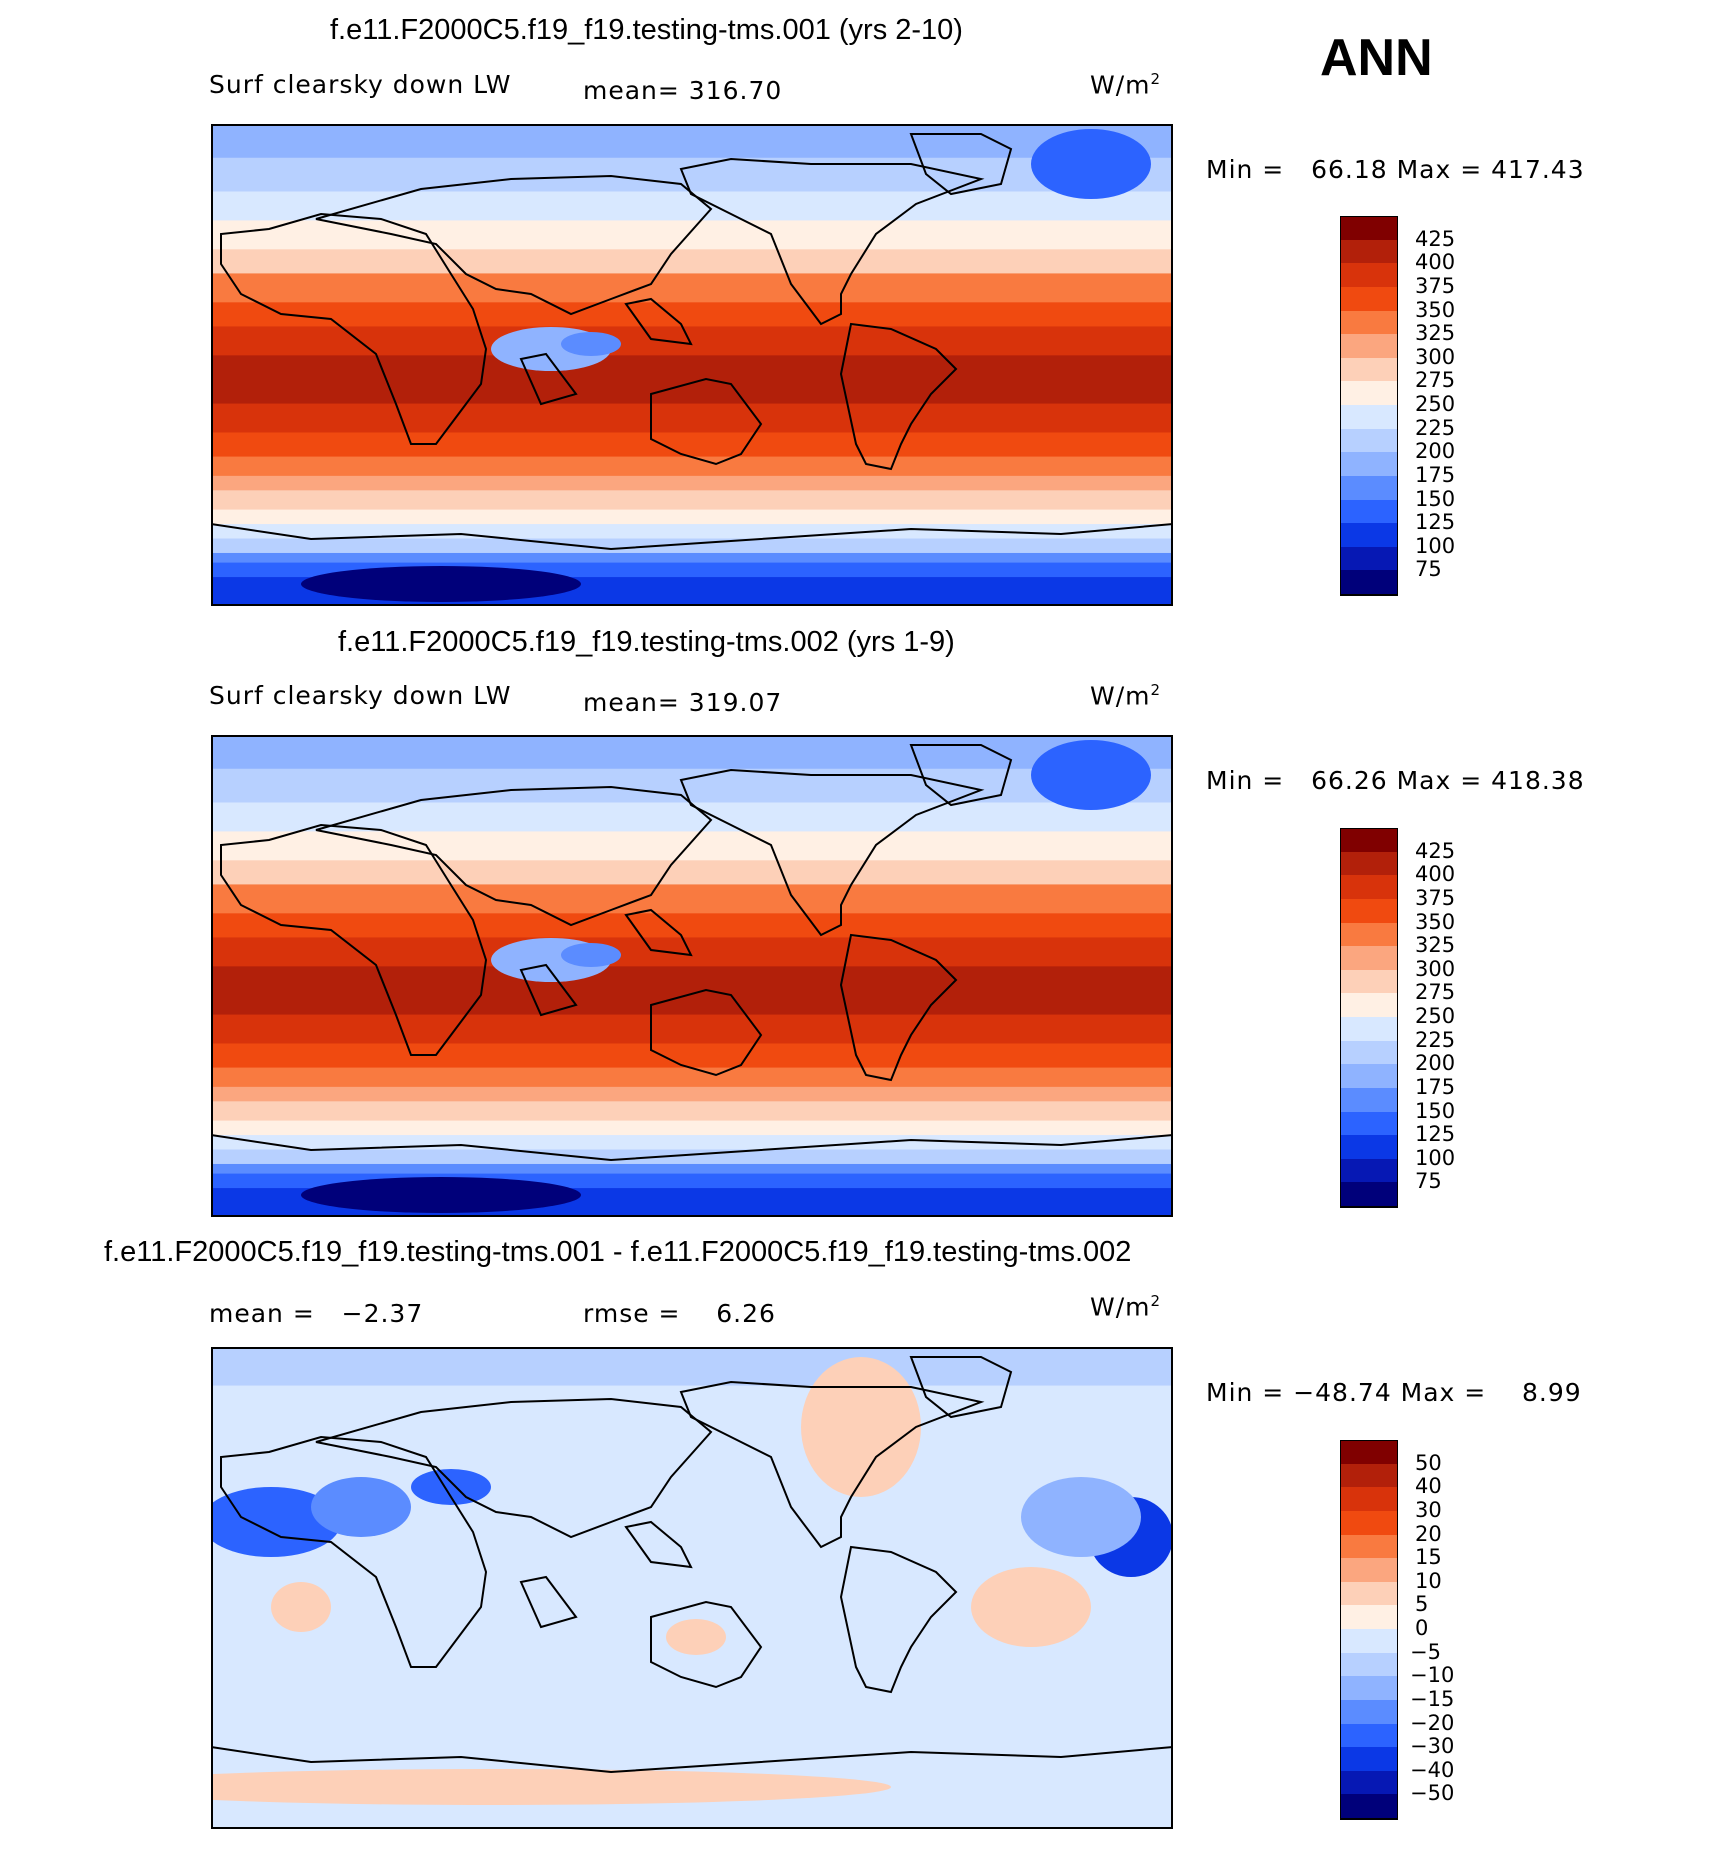 The image size is (1710, 1858). Describe the element at coordinates (1428, 1509) in the screenshot. I see `colorbar-tick-label: 30` at that location.